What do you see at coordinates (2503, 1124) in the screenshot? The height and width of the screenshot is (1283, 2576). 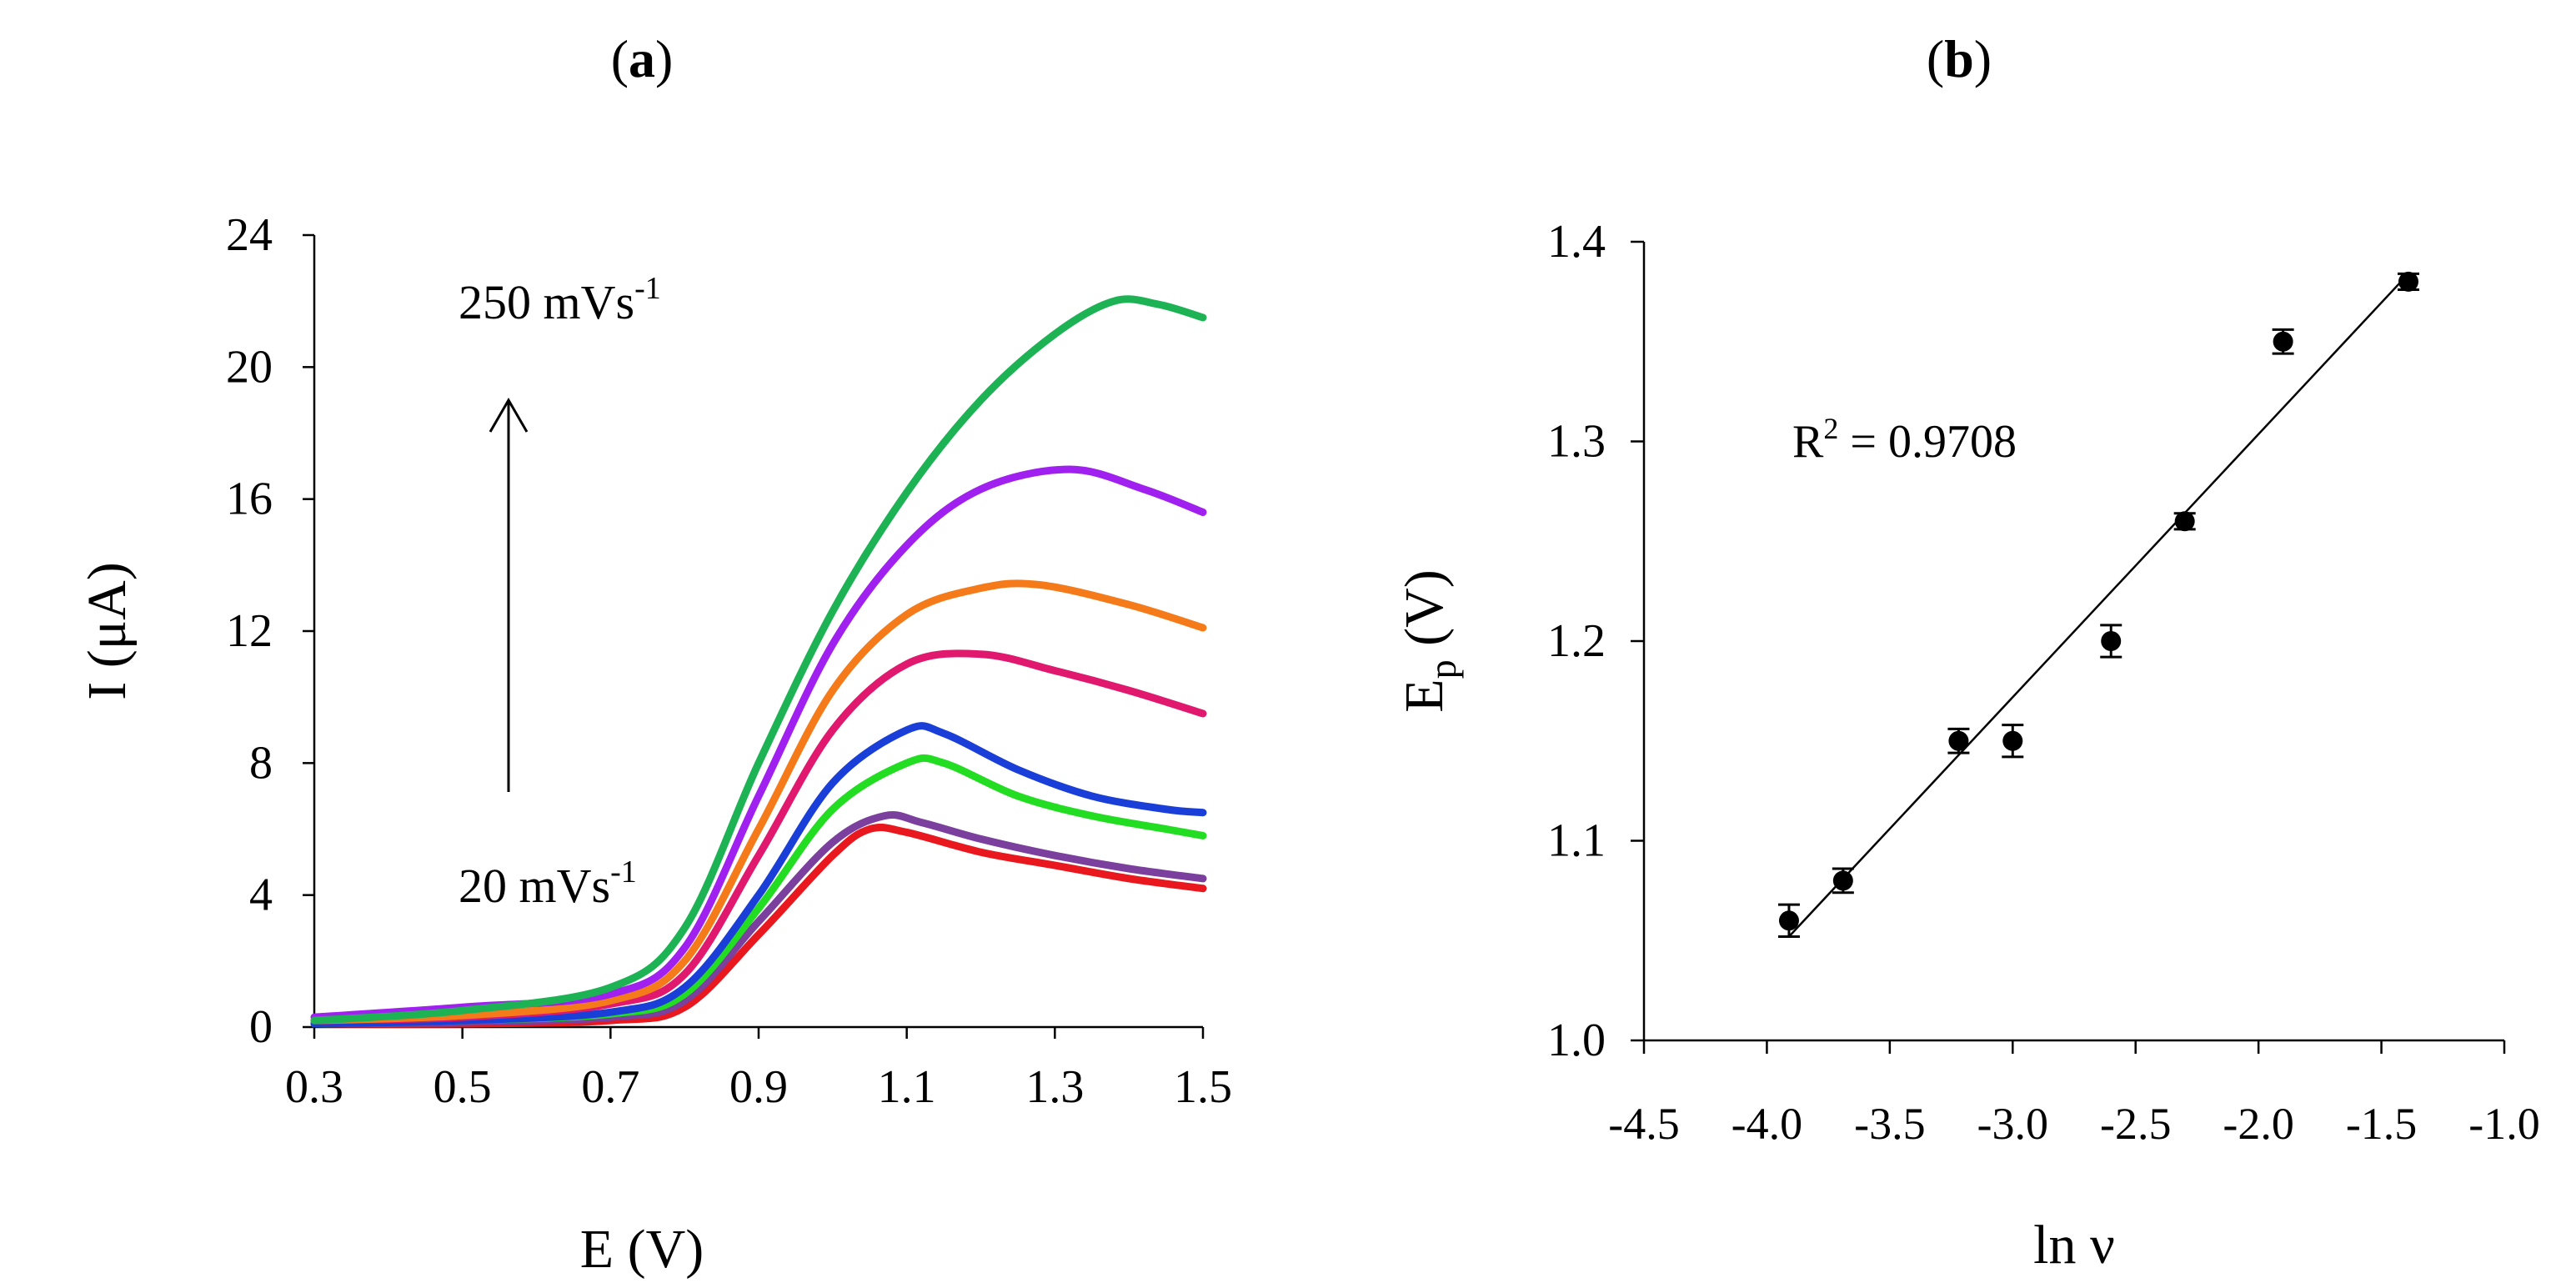 I see `chart-b-x-tick-label: -1.0` at bounding box center [2503, 1124].